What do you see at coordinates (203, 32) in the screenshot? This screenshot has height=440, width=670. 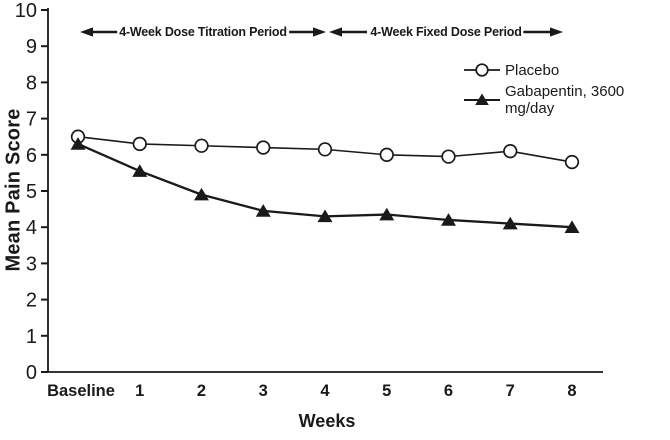 I see `annotation-dose-titration-label: 4-Week Dose Titration Period` at bounding box center [203, 32].